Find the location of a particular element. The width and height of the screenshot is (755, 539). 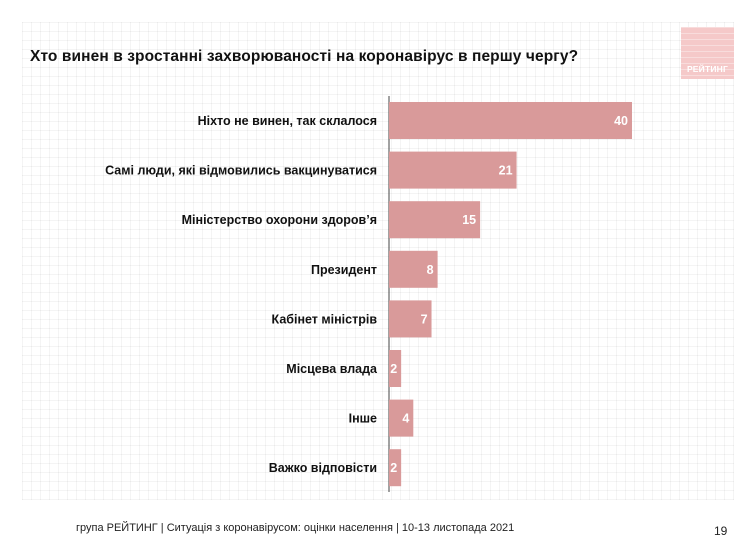

category-label: Ніхто не винен, так склалося is located at coordinates (287, 121).